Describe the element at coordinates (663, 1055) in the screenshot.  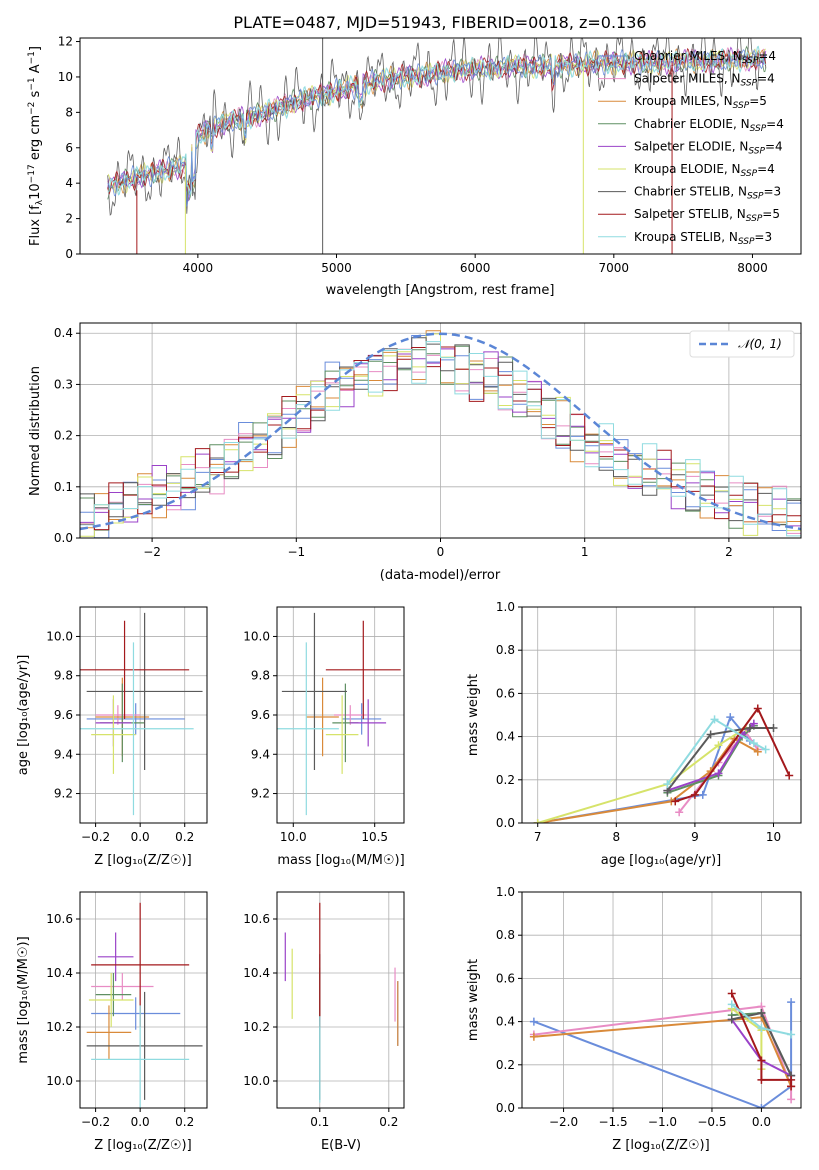
I see `p8-series-chabrier_miles` at that location.